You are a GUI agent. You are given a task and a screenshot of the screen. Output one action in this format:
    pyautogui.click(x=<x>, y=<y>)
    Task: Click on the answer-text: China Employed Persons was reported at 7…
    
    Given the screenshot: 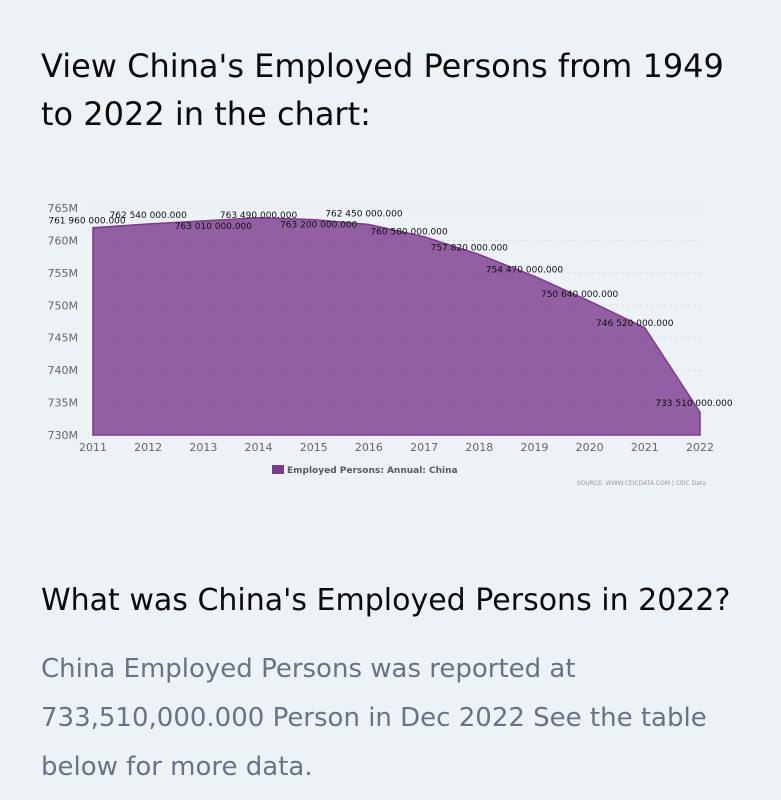 What is the action you would take?
    pyautogui.click(x=374, y=718)
    